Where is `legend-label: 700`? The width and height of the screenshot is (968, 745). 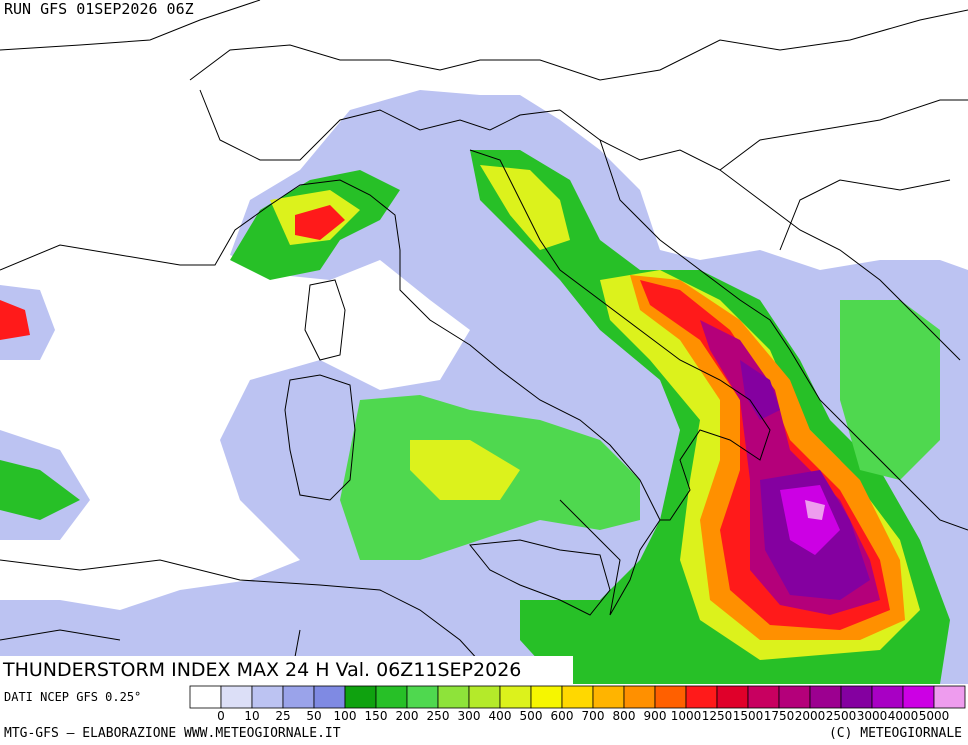 legend-label: 700 is located at coordinates (593, 716).